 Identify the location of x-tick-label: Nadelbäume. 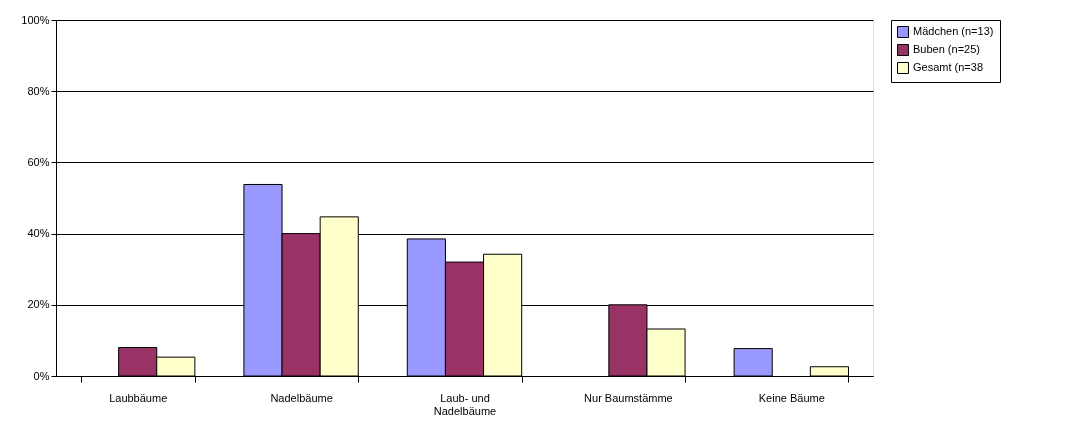
(301, 397).